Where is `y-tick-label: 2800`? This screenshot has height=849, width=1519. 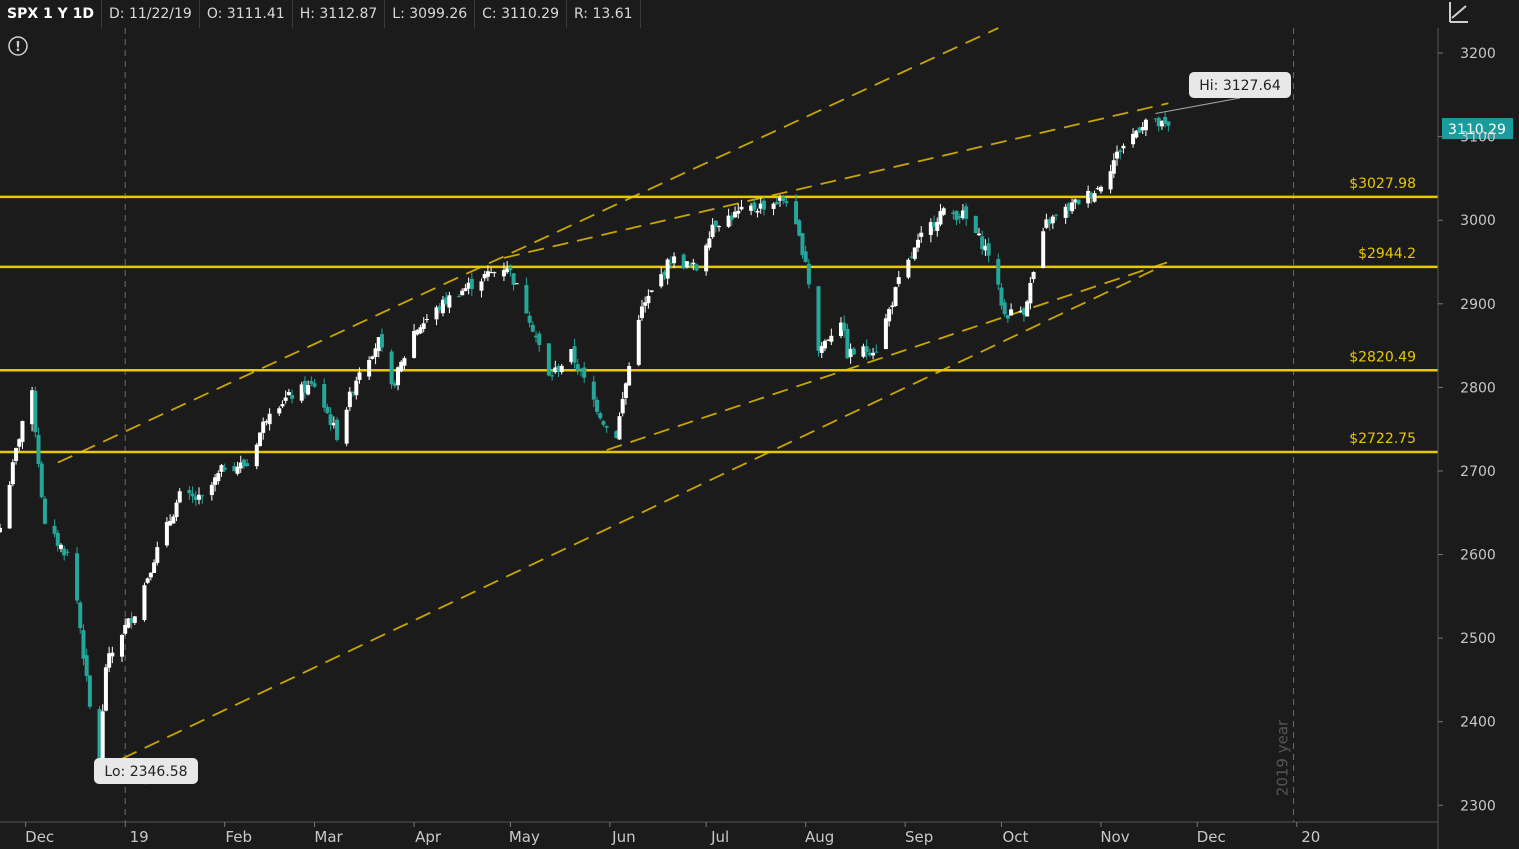
y-tick-label: 2800 is located at coordinates (1478, 388).